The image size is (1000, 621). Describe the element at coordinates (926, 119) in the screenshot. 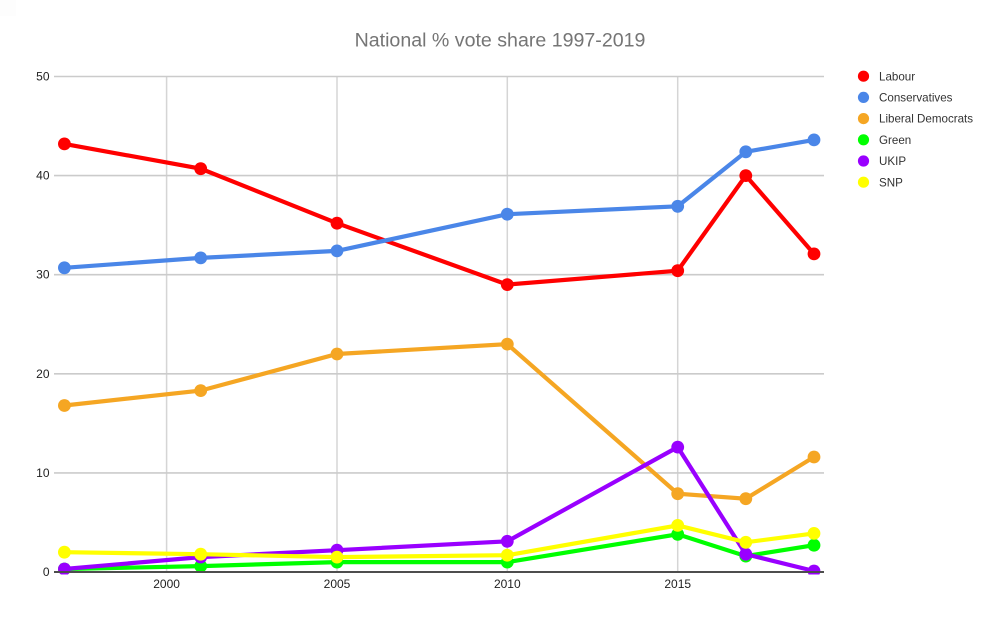

I see `svg-text: Liberal Democrats` at that location.